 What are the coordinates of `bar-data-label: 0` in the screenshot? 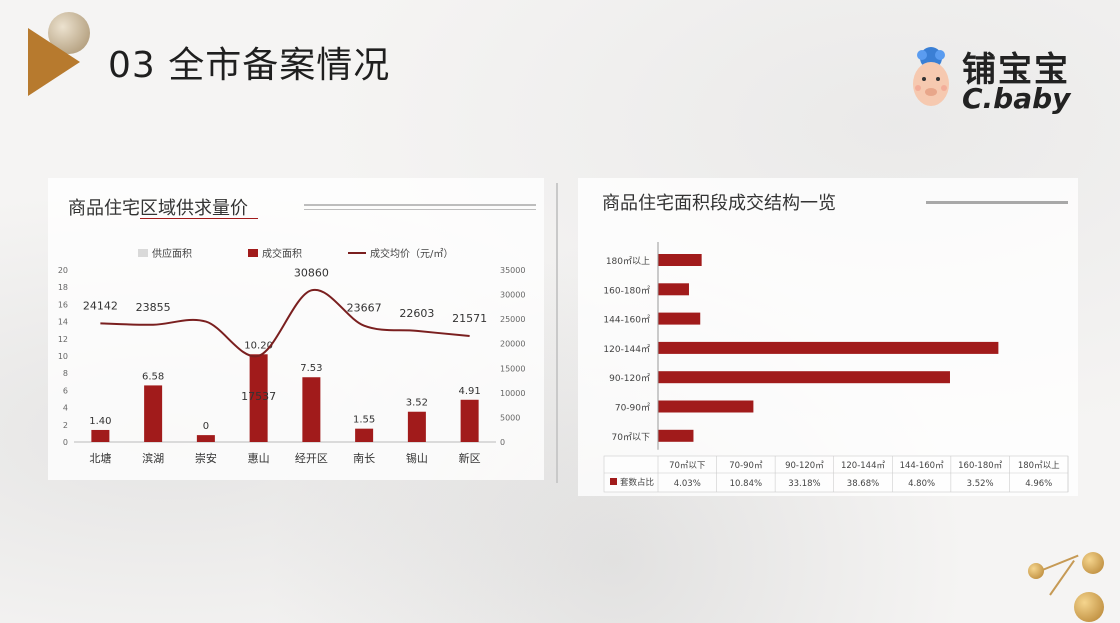 It's located at (206, 426).